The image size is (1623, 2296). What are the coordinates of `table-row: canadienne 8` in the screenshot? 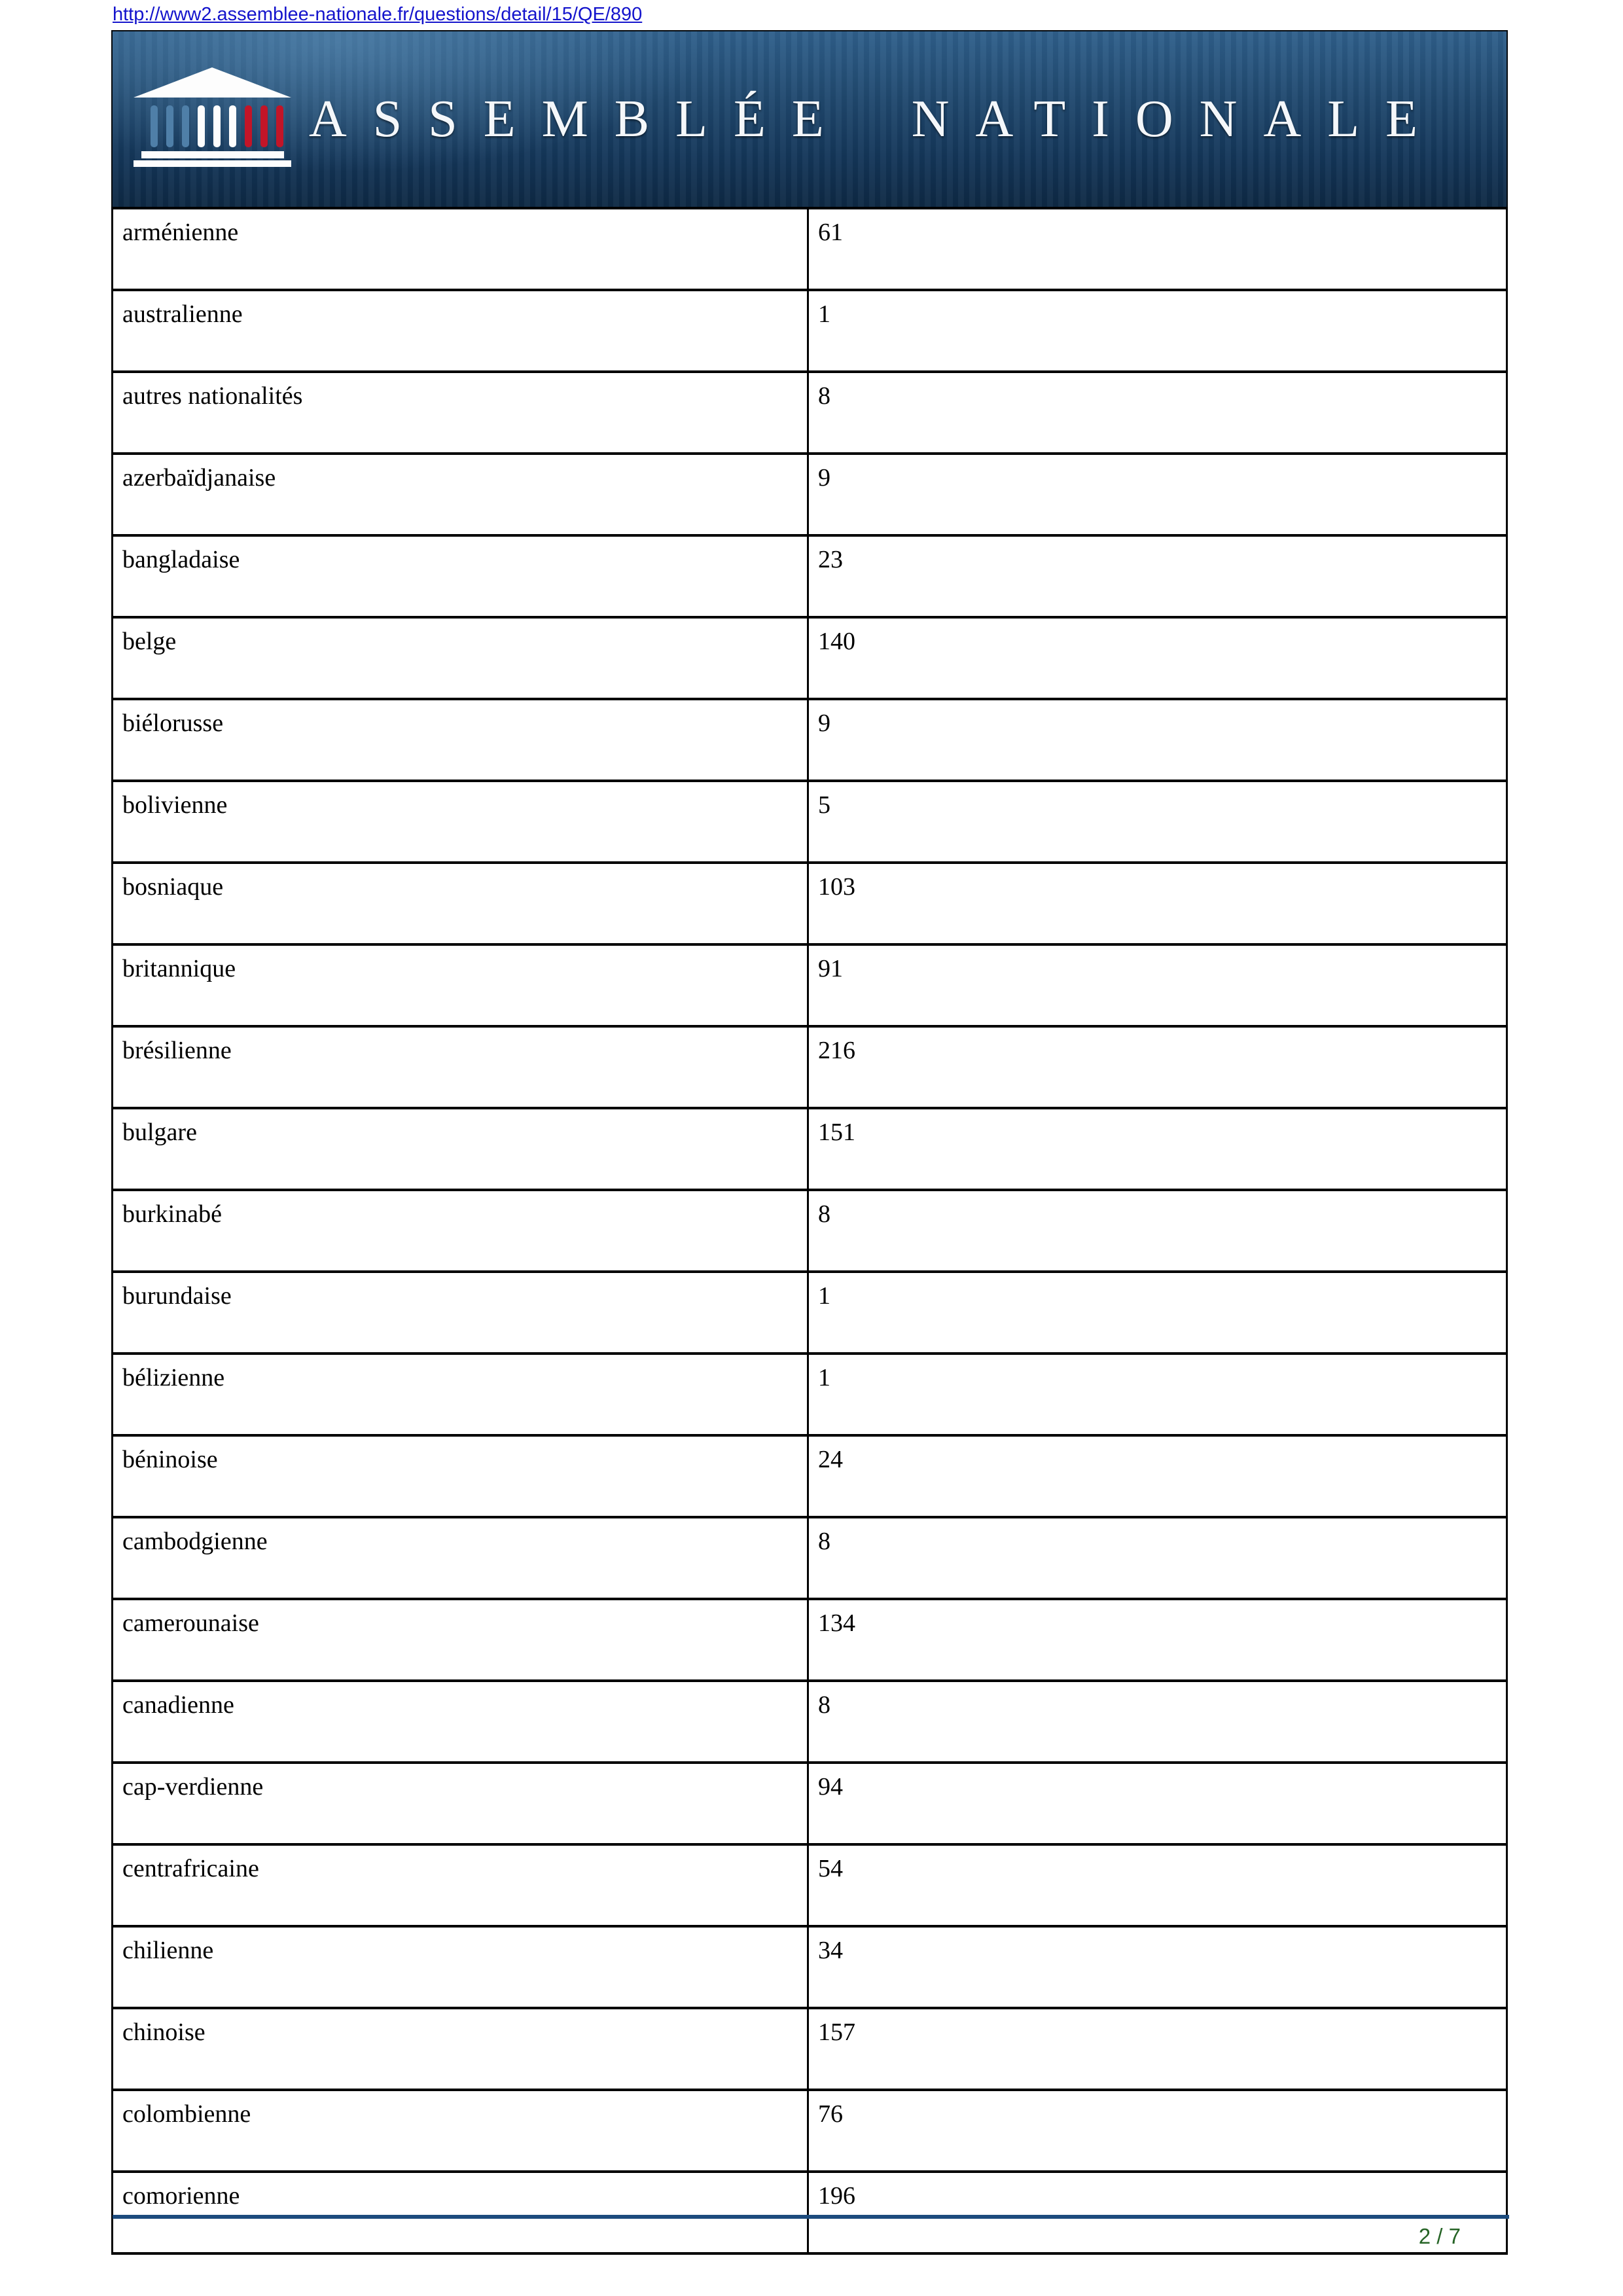 It's located at (810, 1721).